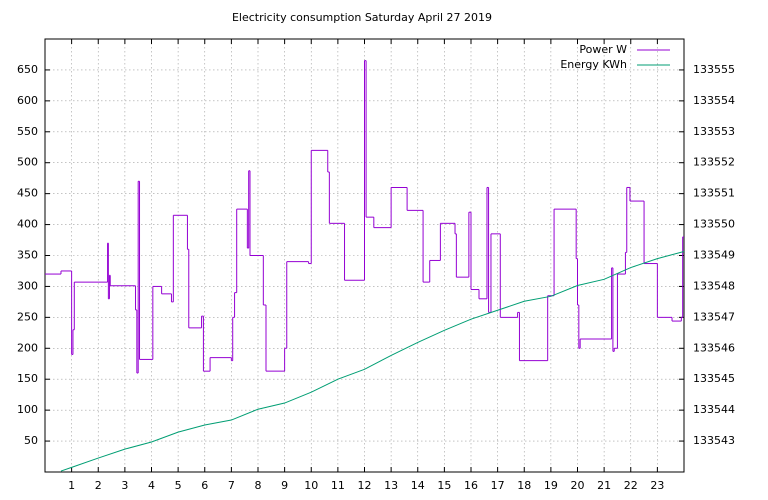  I want to click on x-tick-label: 16, so click(471, 485).